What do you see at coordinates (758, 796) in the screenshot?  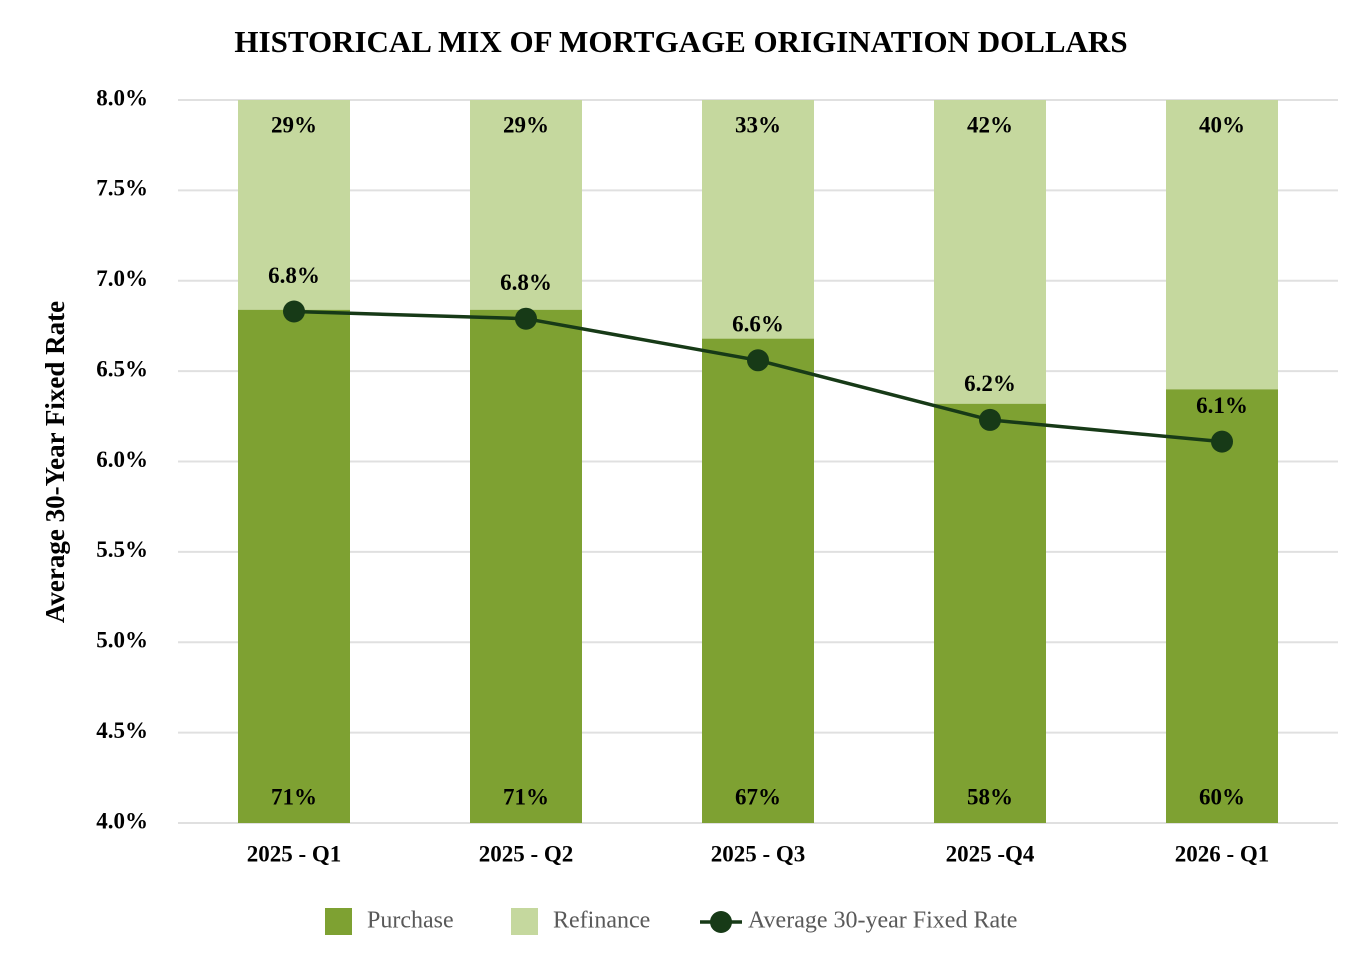 I see `data-label: 67%` at bounding box center [758, 796].